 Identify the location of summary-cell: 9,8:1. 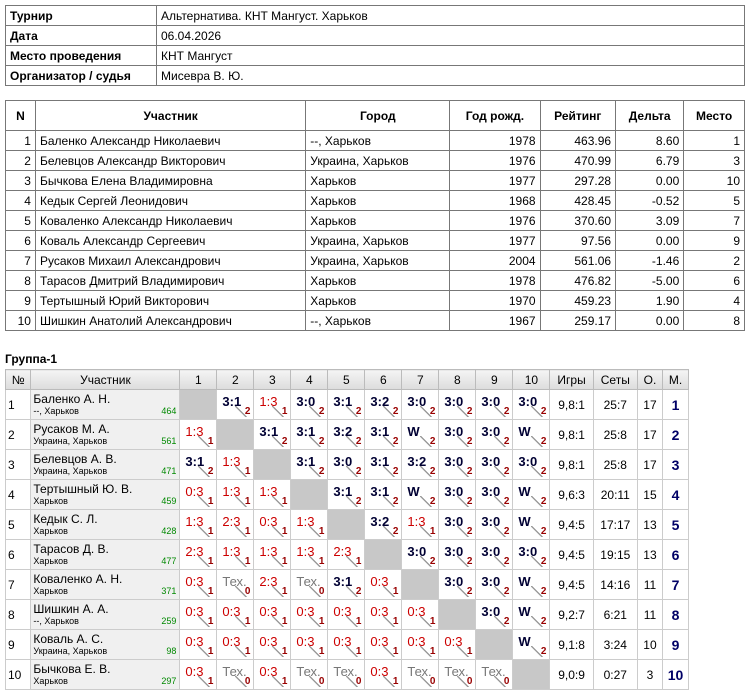
(571, 404).